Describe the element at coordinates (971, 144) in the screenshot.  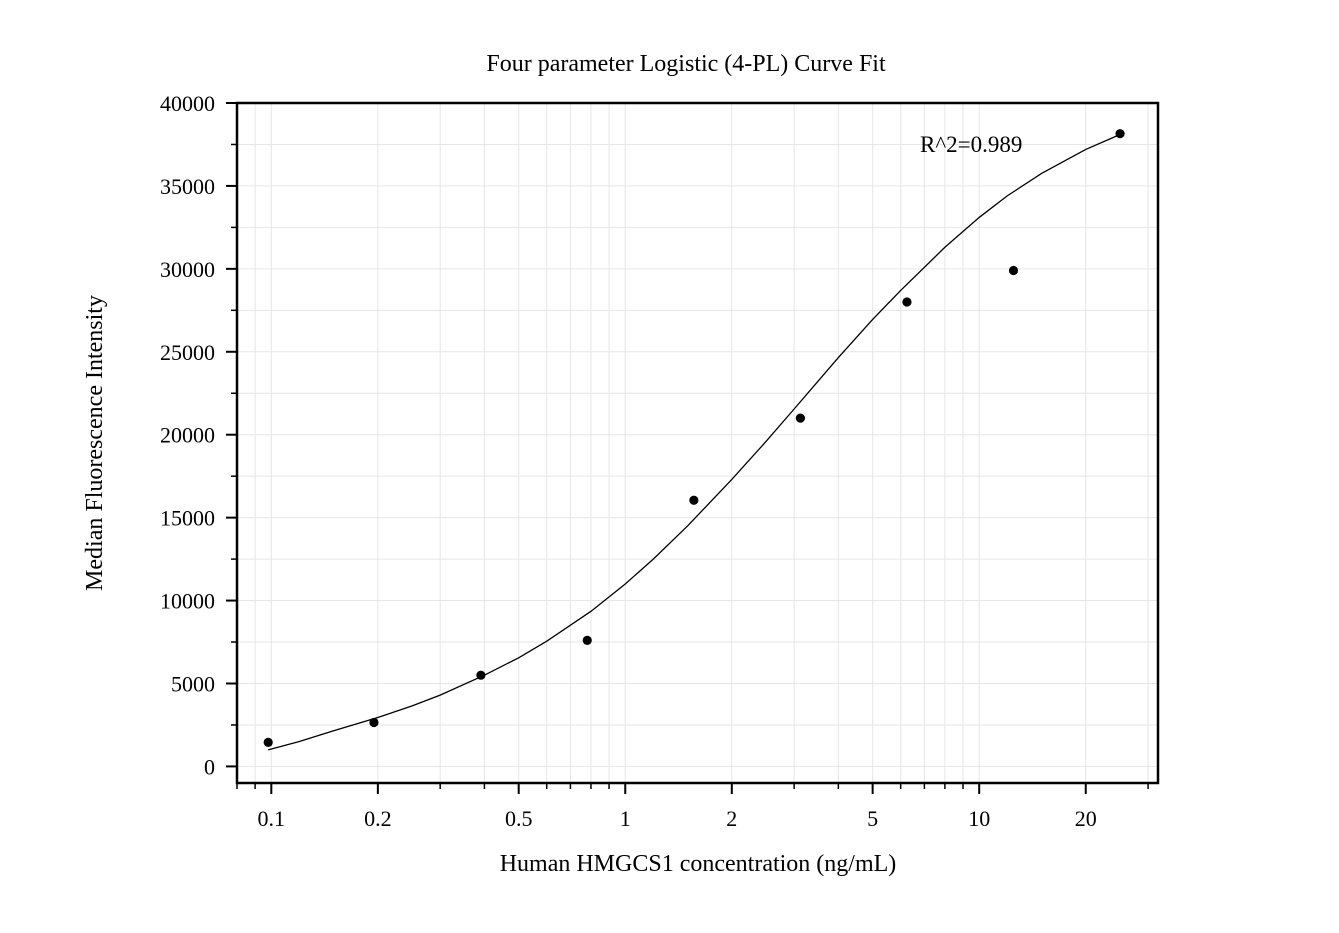
I see `r-squared-annotation: R^2=0.989` at that location.